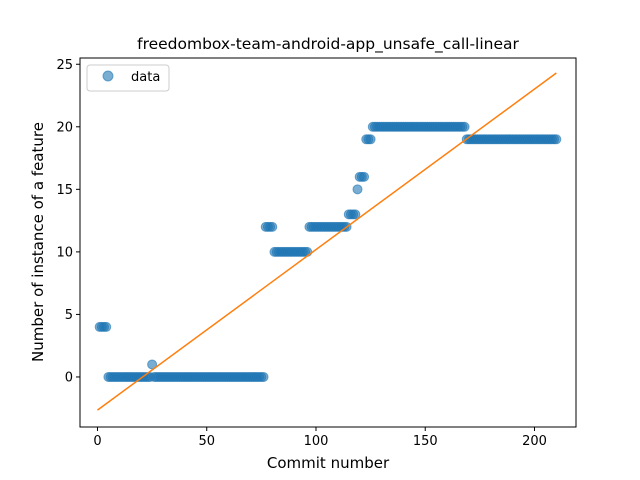 The width and height of the screenshot is (640, 480). What do you see at coordinates (64, 127) in the screenshot?
I see `y-tick-label: 20` at bounding box center [64, 127].